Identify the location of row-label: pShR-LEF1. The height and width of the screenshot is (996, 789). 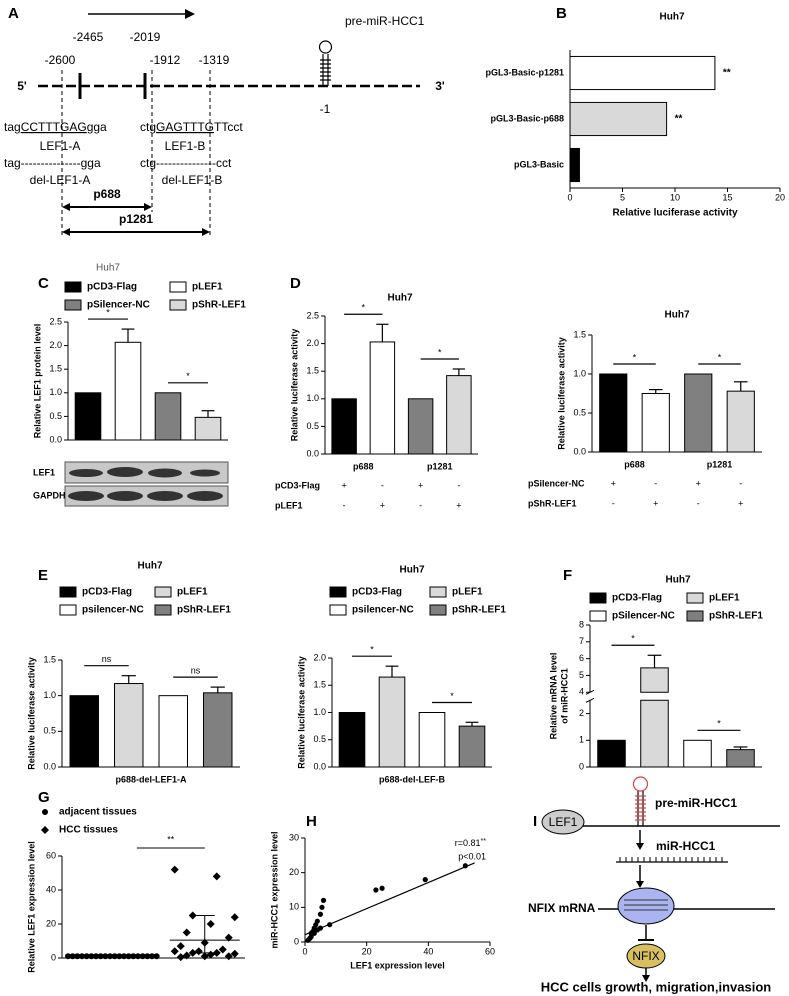
(552, 503).